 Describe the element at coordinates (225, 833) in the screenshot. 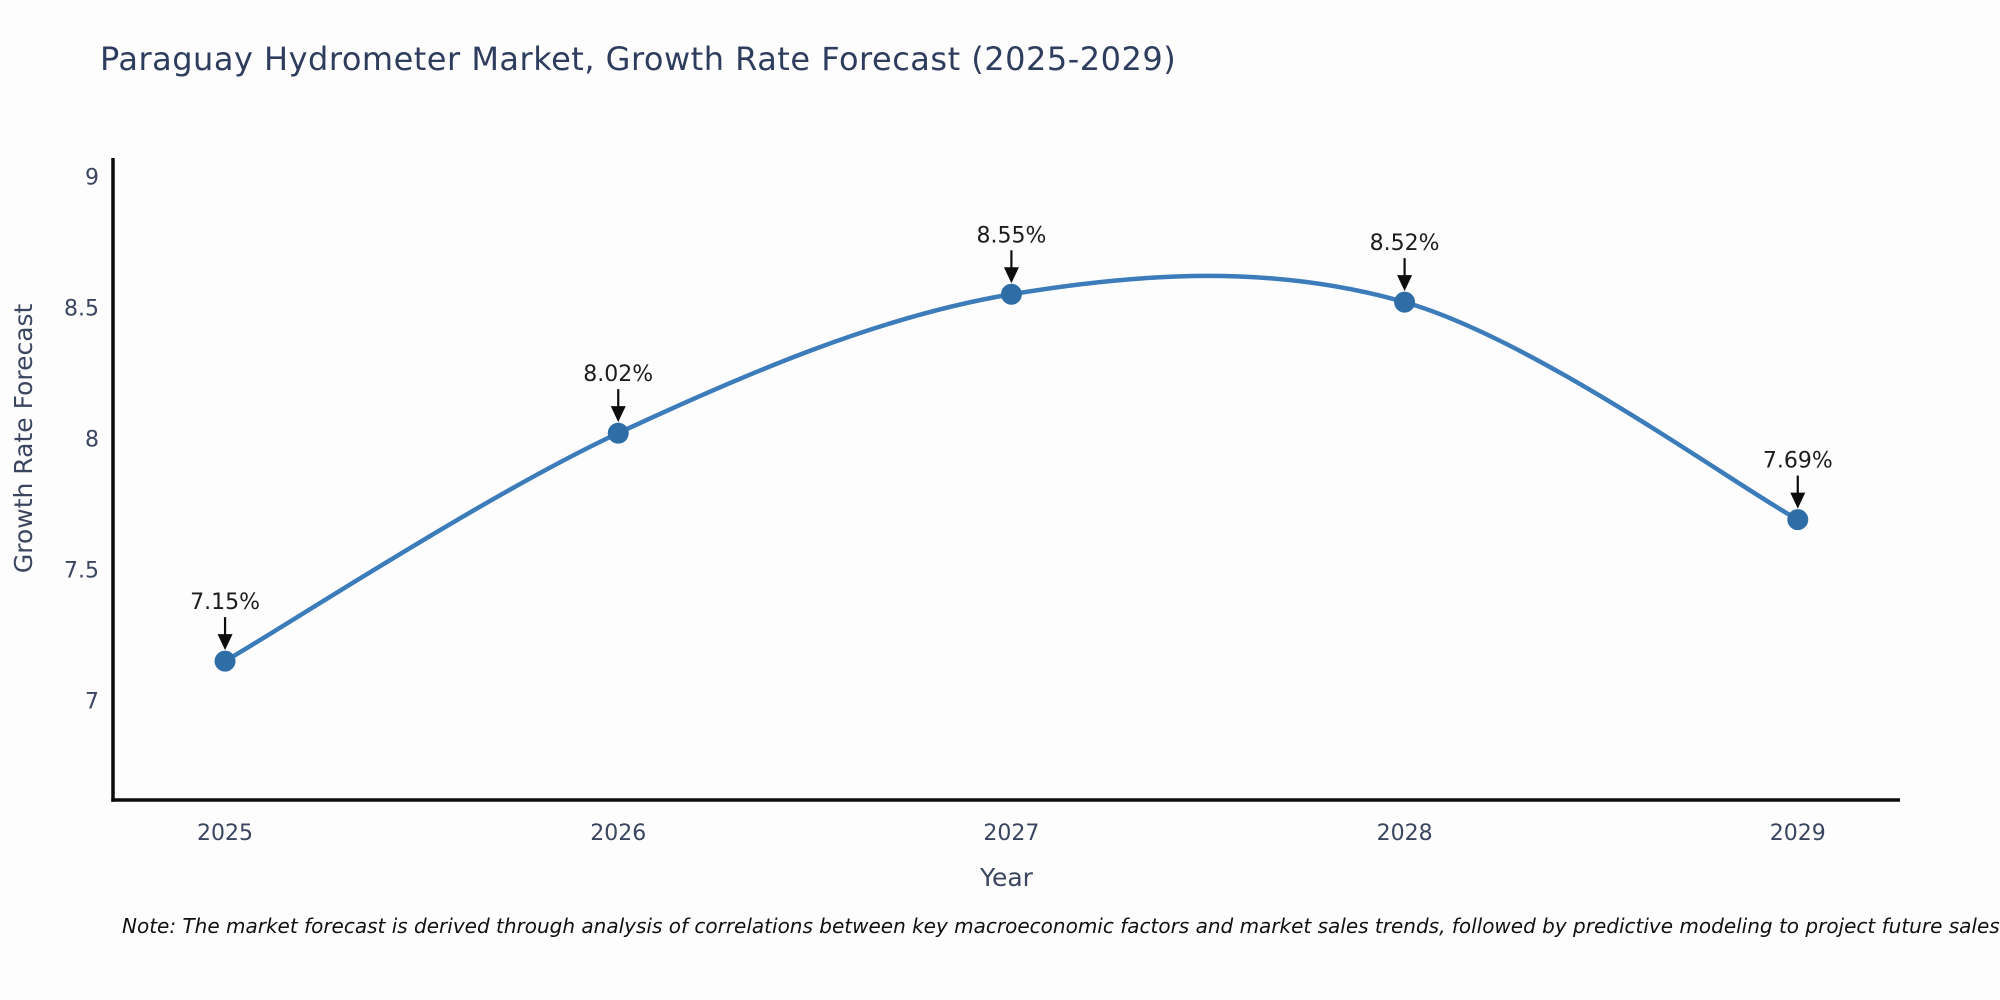

I see `x-tick-label: 2025` at that location.